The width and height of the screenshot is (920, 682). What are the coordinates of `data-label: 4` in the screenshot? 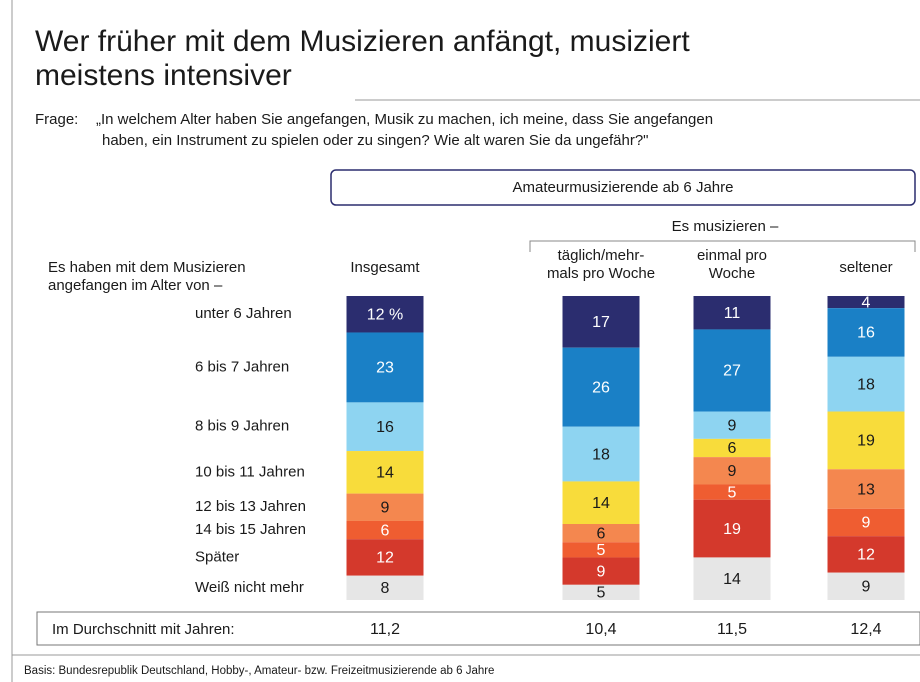 It's located at (866, 302).